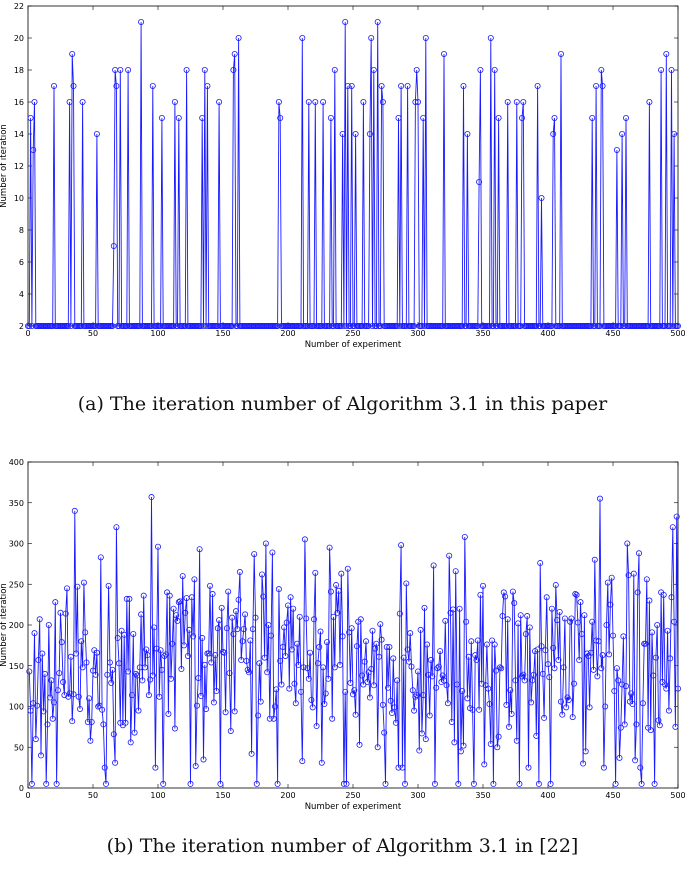 This screenshot has width=685, height=876. Describe the element at coordinates (27, 795) in the screenshot. I see `x-tick-label-b: 0` at that location.